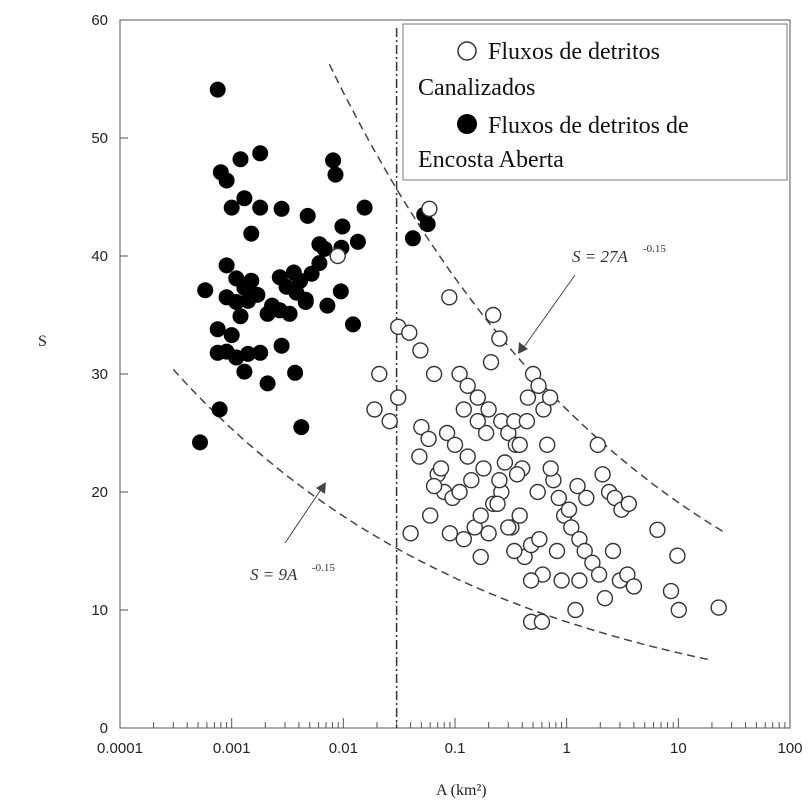 The width and height of the screenshot is (811, 803). Describe the element at coordinates (461, 790) in the screenshot. I see `x-axis-title: A (km²)` at that location.